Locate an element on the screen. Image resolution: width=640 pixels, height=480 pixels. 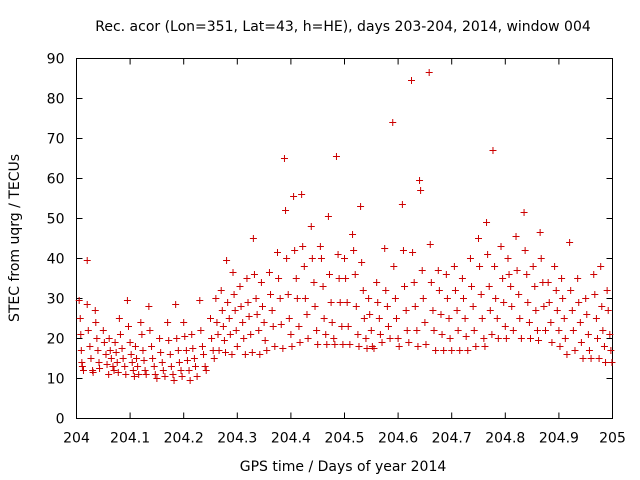
x-tick-label: 204.3 is located at coordinates (237, 439).